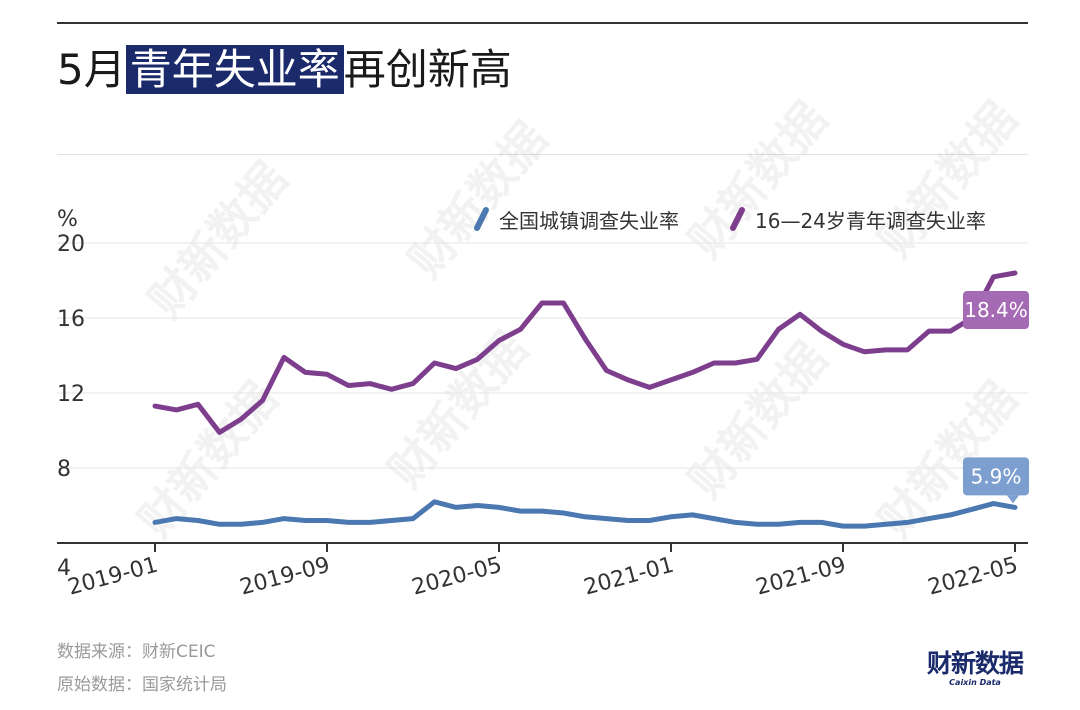  What do you see at coordinates (972, 577) in the screenshot?
I see `x-tick-label: 2022-05` at bounding box center [972, 577].